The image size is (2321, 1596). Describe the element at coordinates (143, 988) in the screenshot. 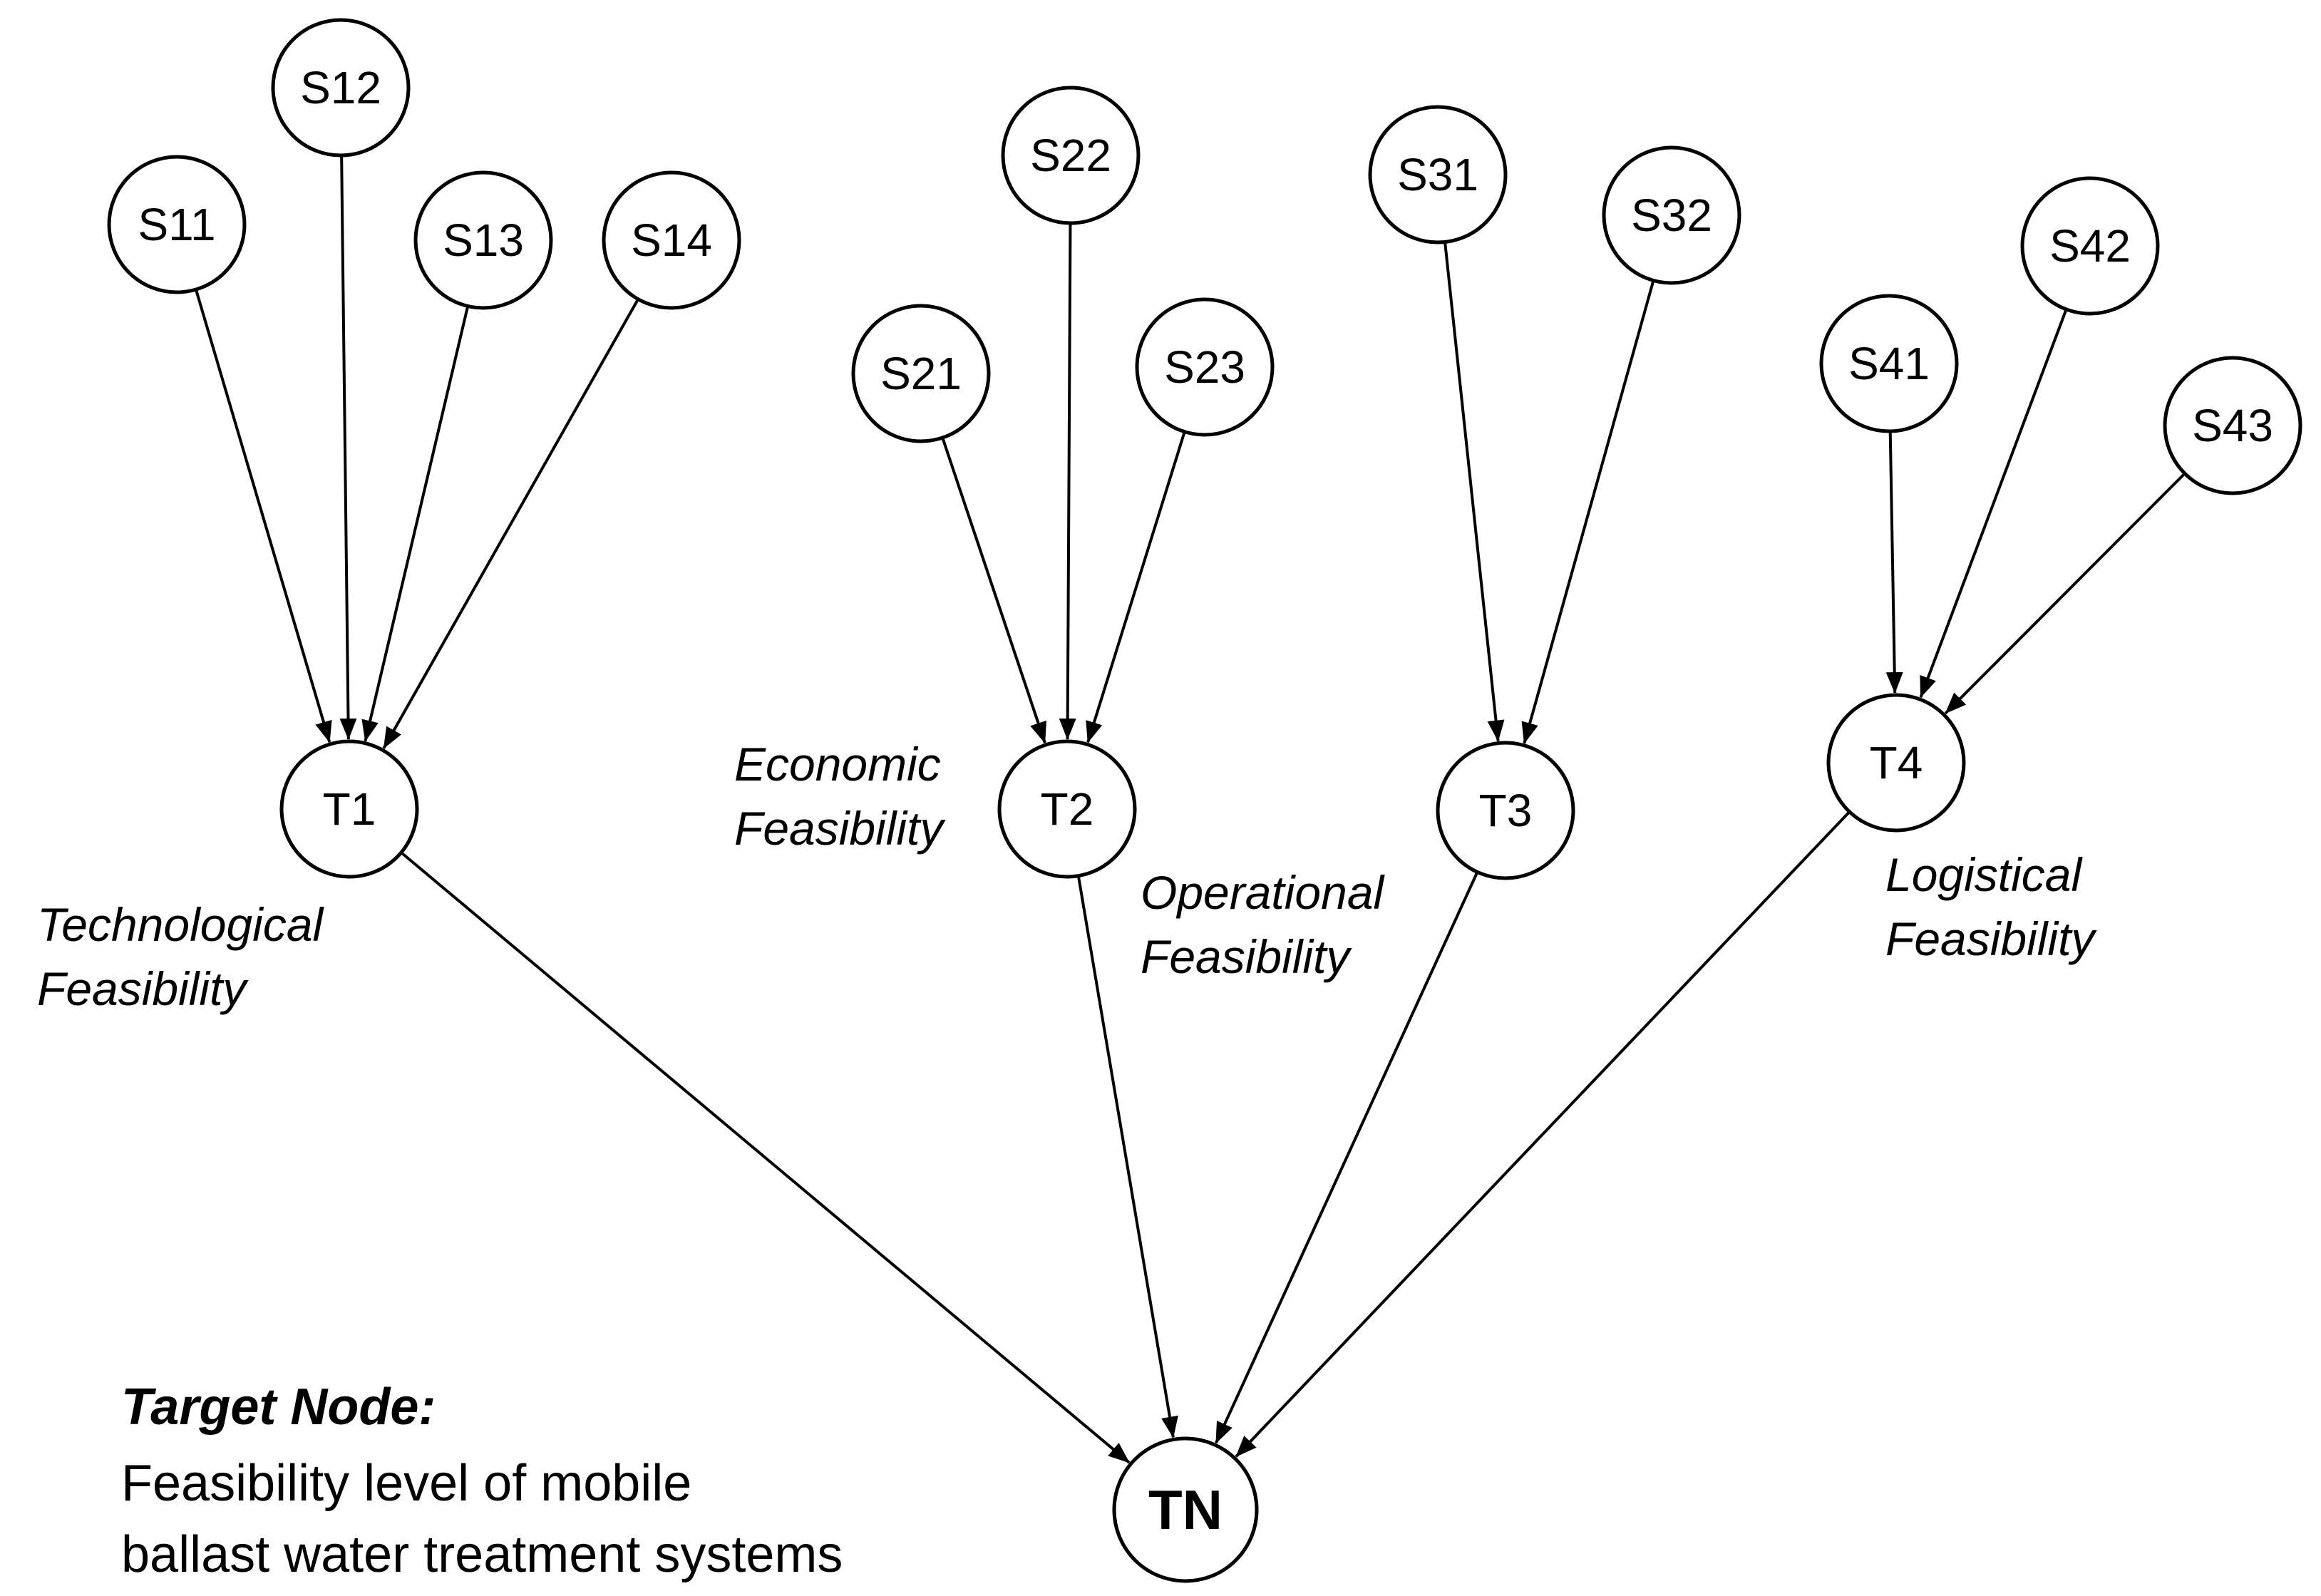

I see `group-label-t1-line2: Feasibility` at that location.